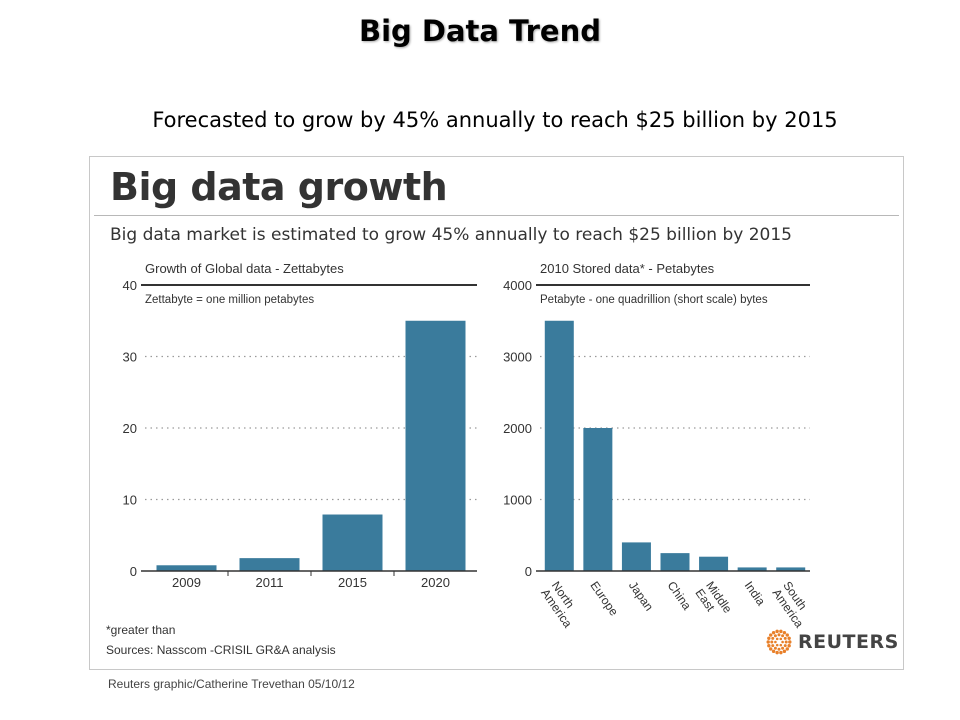 Image resolution: width=960 pixels, height=720 pixels. What do you see at coordinates (496, 215) in the screenshot?
I see `title-divider` at bounding box center [496, 215].